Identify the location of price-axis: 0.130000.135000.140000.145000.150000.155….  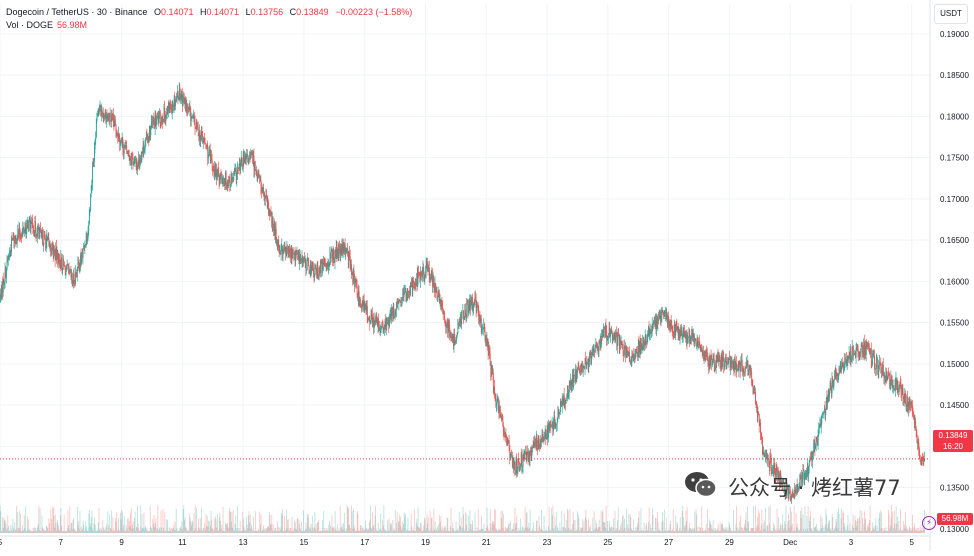
(954, 282).